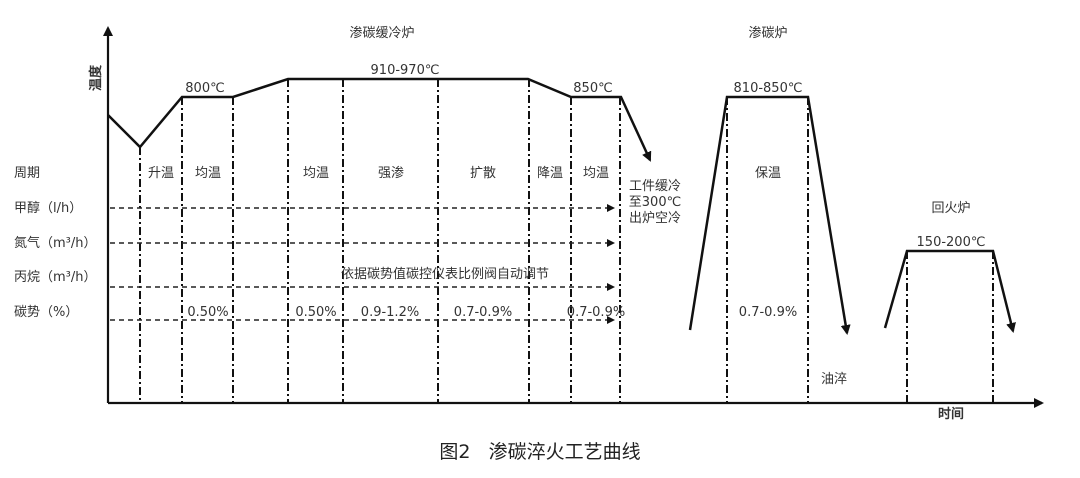  I want to click on x-axis-label: 时间, so click(951, 414).